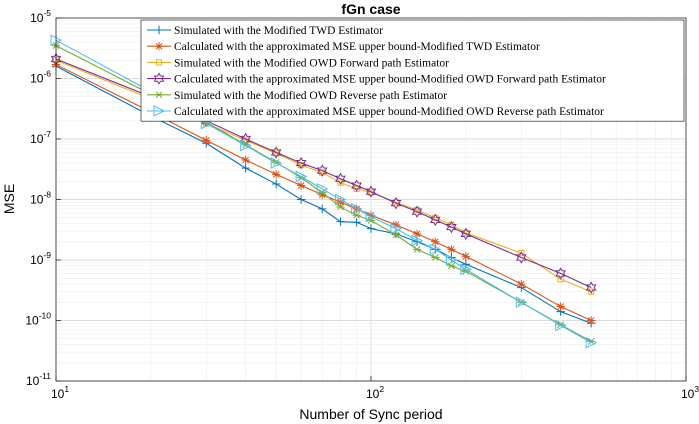 Image resolution: width=699 pixels, height=424 pixels. What do you see at coordinates (690, 392) in the screenshot?
I see `x-tick-label: 10³` at bounding box center [690, 392].